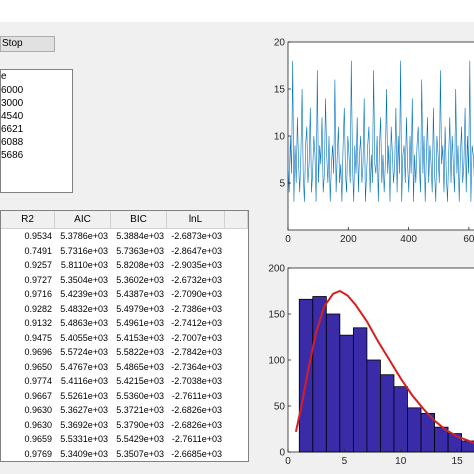  I want to click on listbox-item: 4540, so click(12, 116).